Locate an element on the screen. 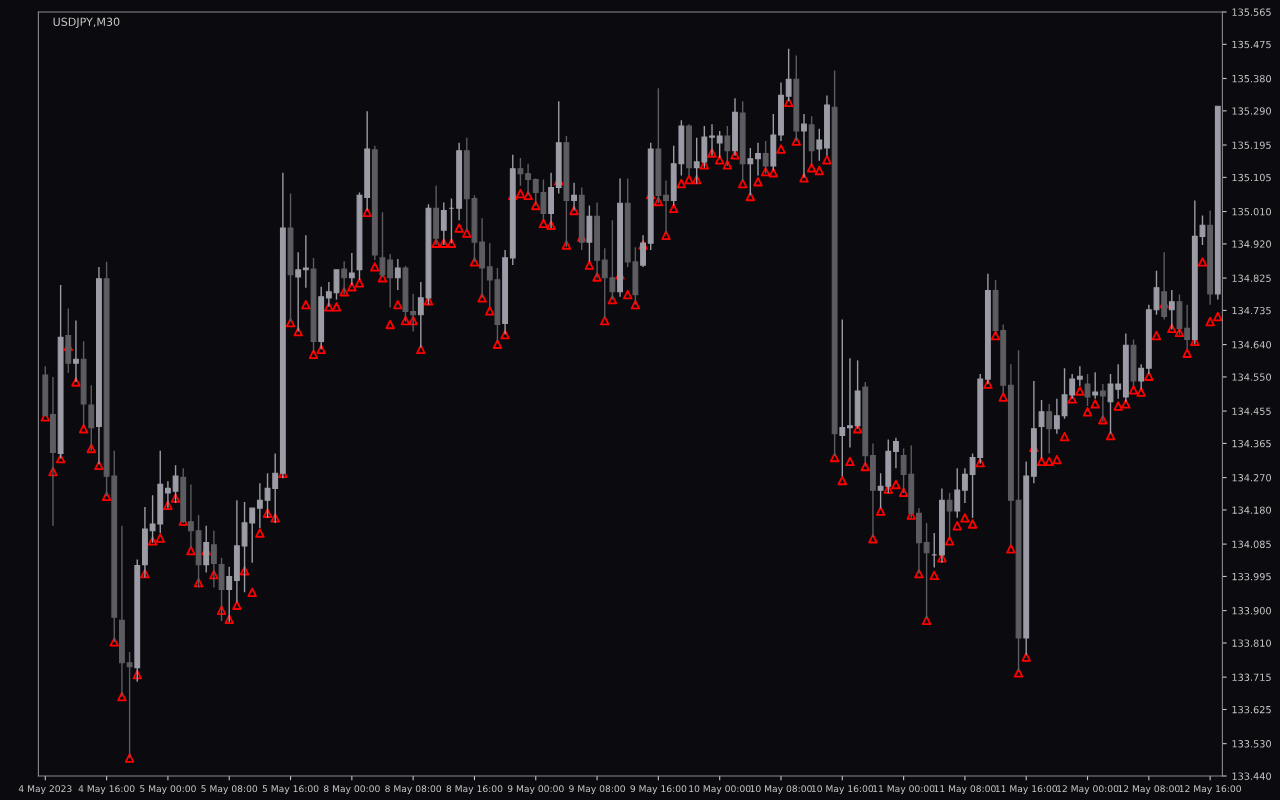 Image resolution: width=1280 pixels, height=800 pixels. x-tick-label: 11 May 00:00 is located at coordinates (904, 789).